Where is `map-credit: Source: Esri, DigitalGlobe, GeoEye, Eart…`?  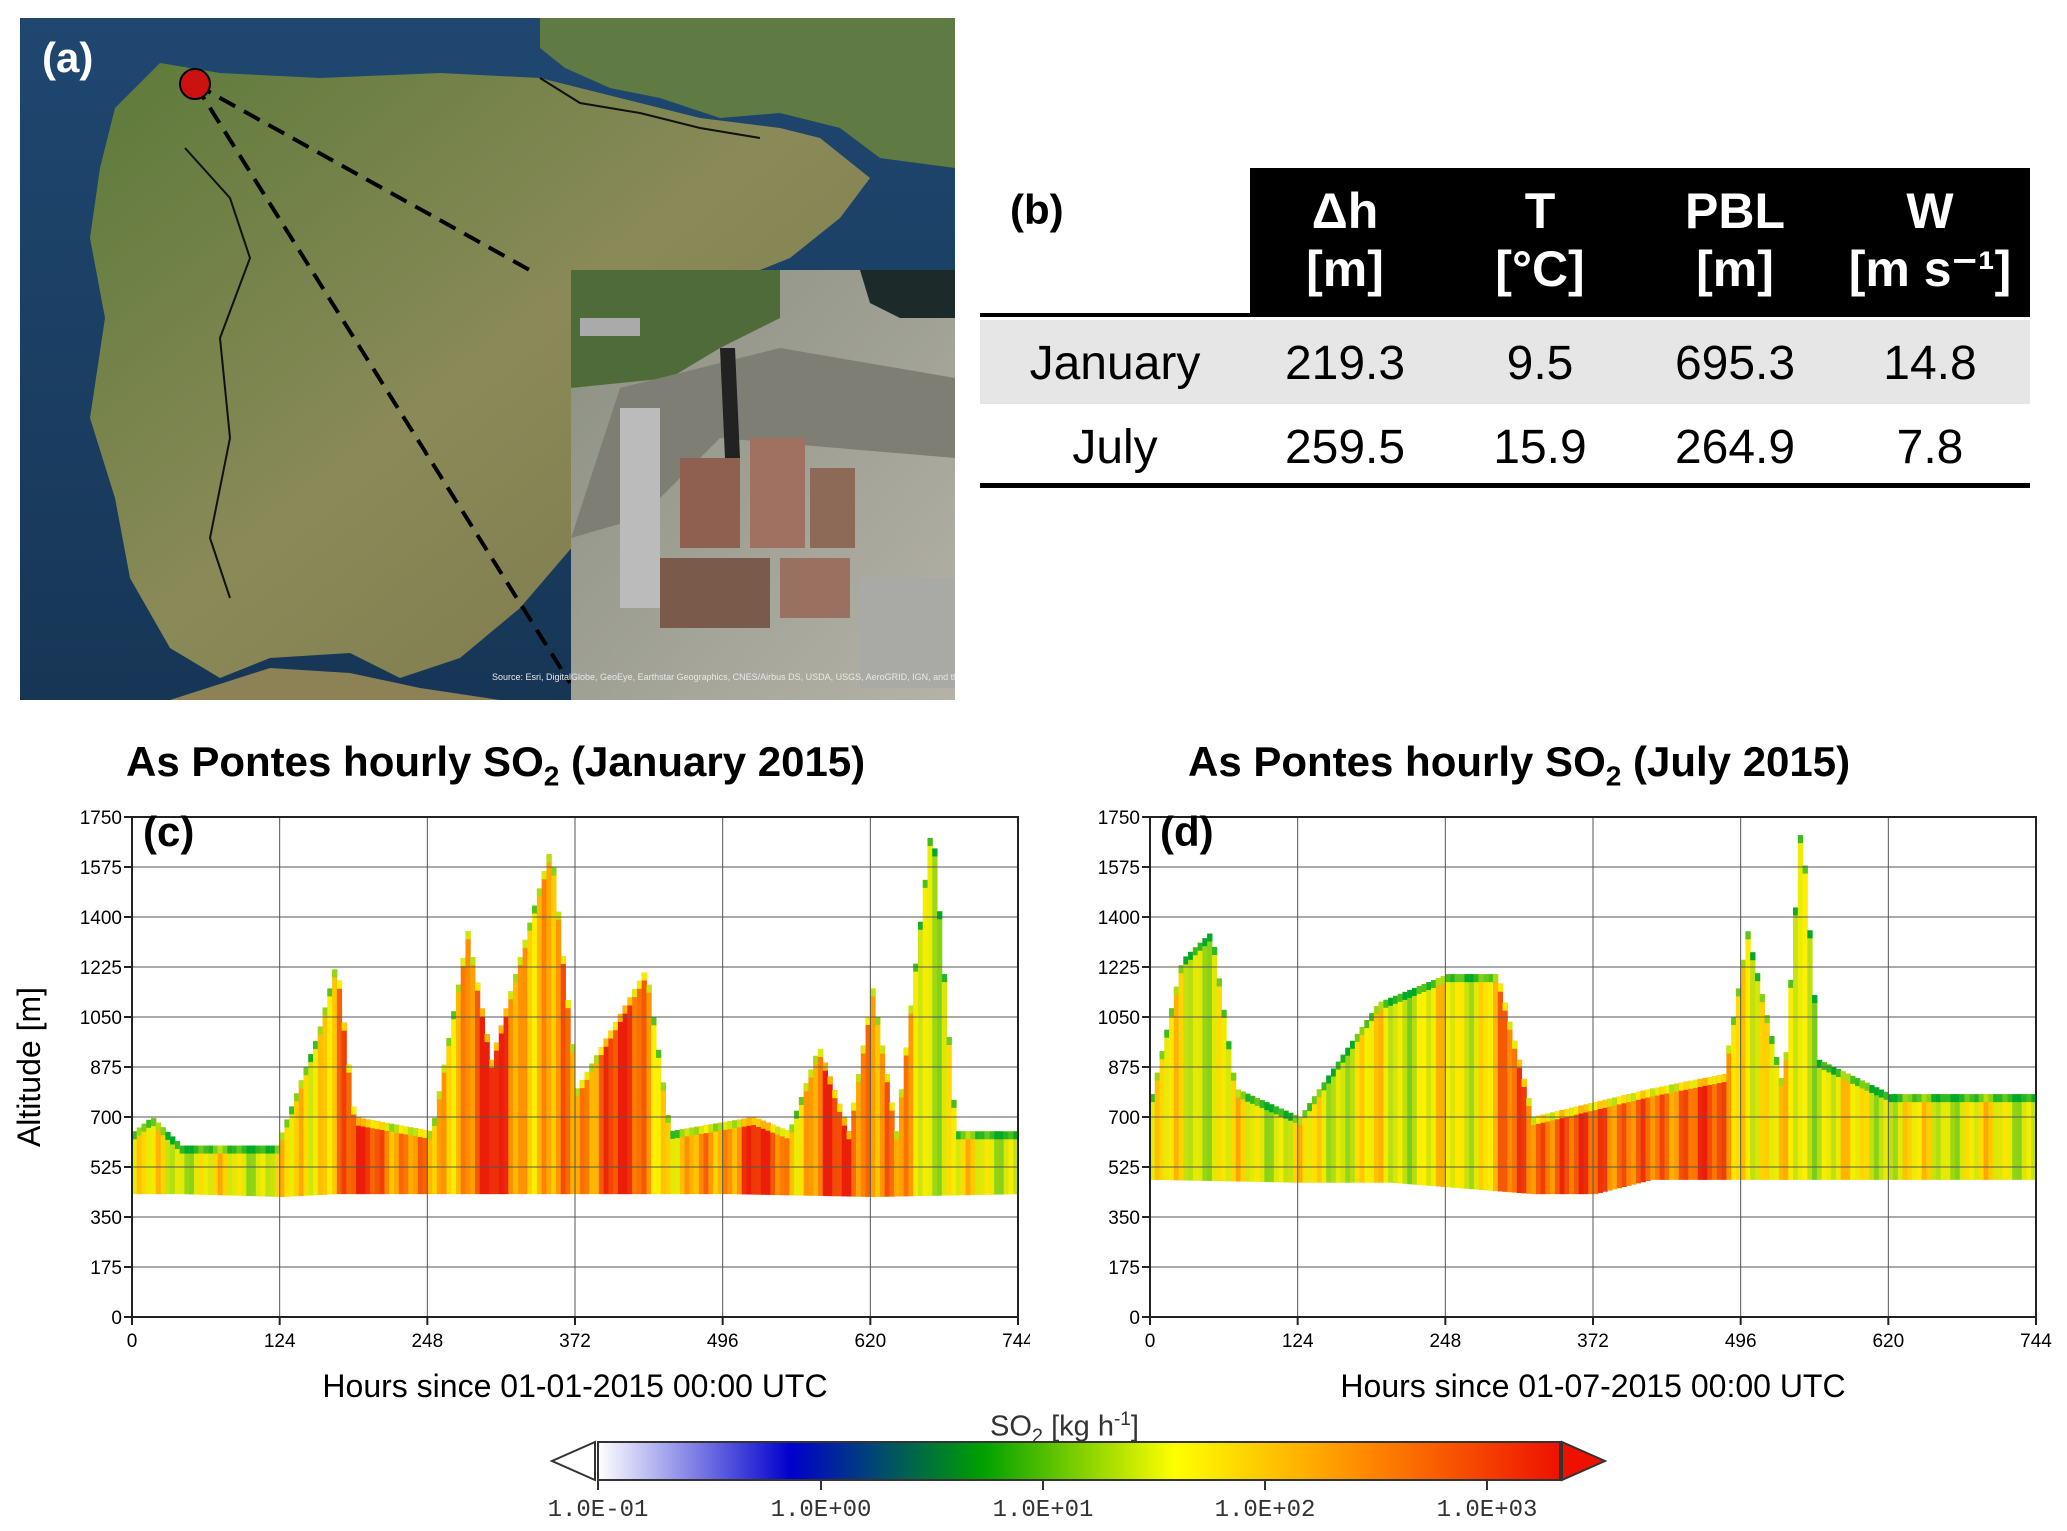
map-credit: Source: Esri, DigitalGlobe, GeoEye, Eart… is located at coordinates (723, 677).